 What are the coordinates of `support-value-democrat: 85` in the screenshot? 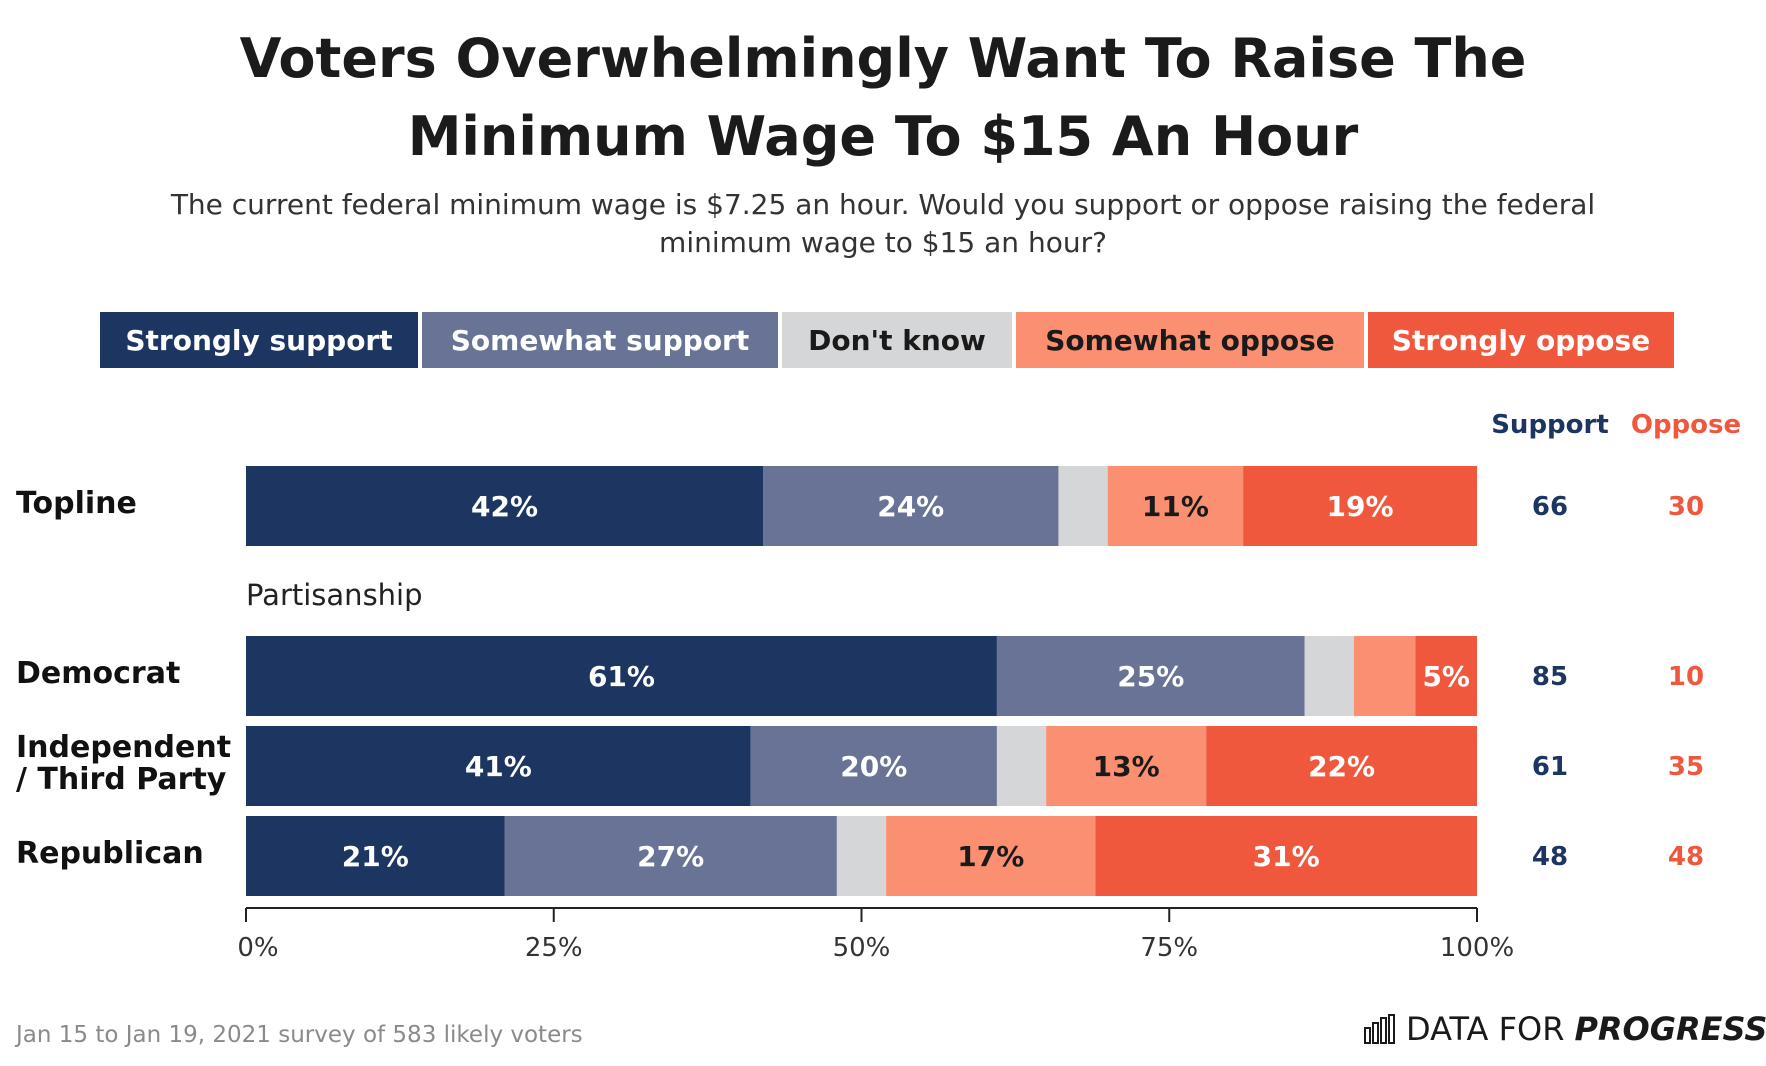 It's located at (1550, 677).